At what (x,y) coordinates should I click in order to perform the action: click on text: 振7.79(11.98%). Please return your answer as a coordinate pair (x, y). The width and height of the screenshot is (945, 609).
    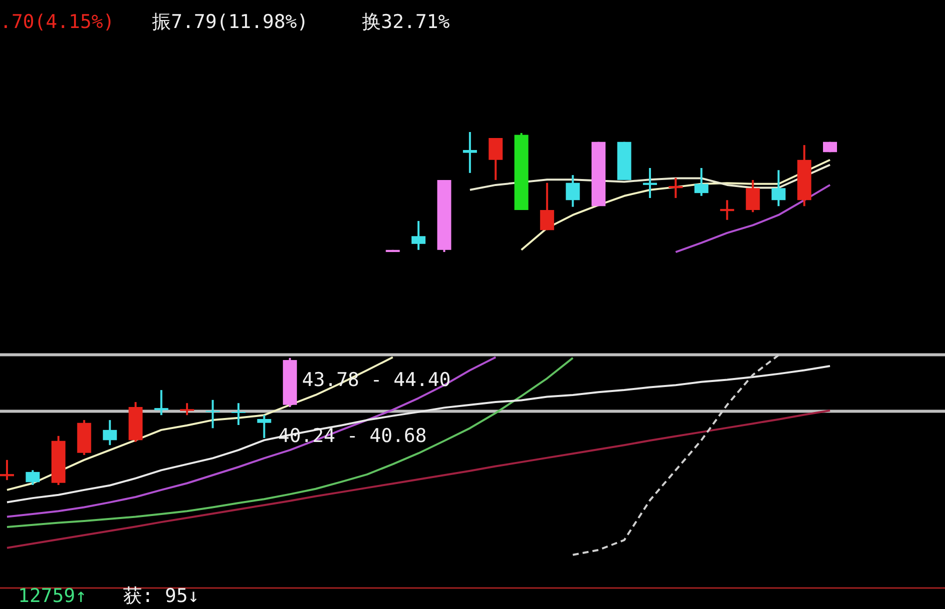
    Looking at the image, I should click on (230, 22).